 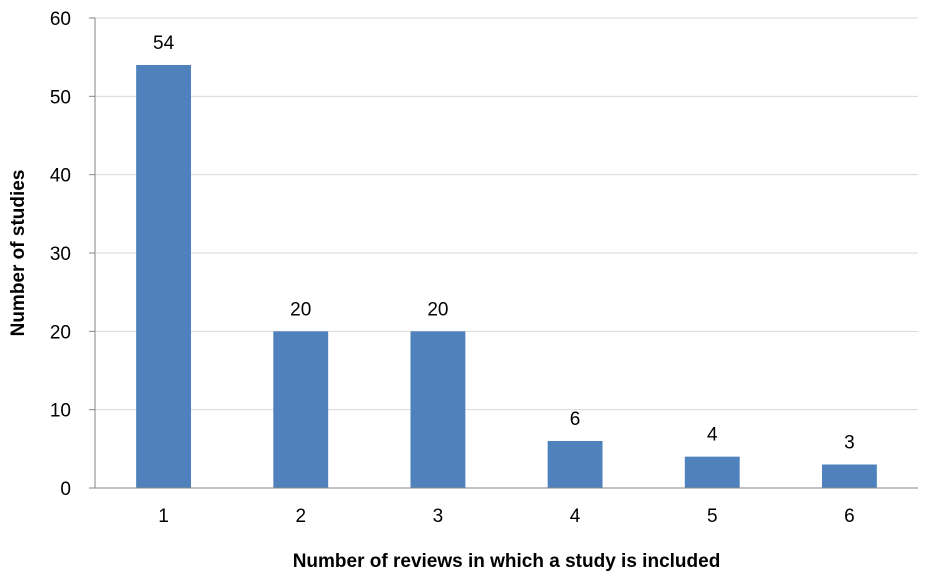 What do you see at coordinates (60, 254) in the screenshot?
I see `y-tick-label: 30` at bounding box center [60, 254].